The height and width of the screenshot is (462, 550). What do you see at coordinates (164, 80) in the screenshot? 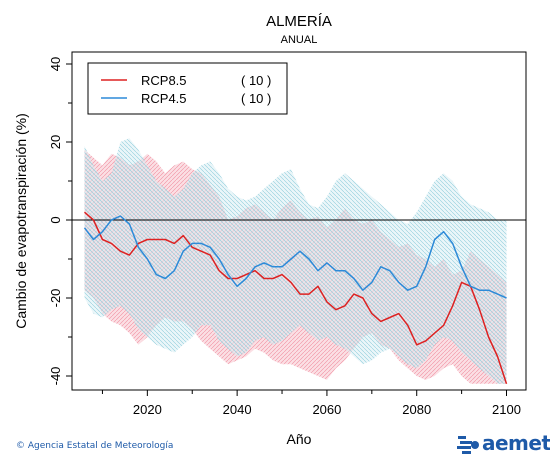
I see `legend-label-rcp85: RCP8.5` at bounding box center [164, 80].